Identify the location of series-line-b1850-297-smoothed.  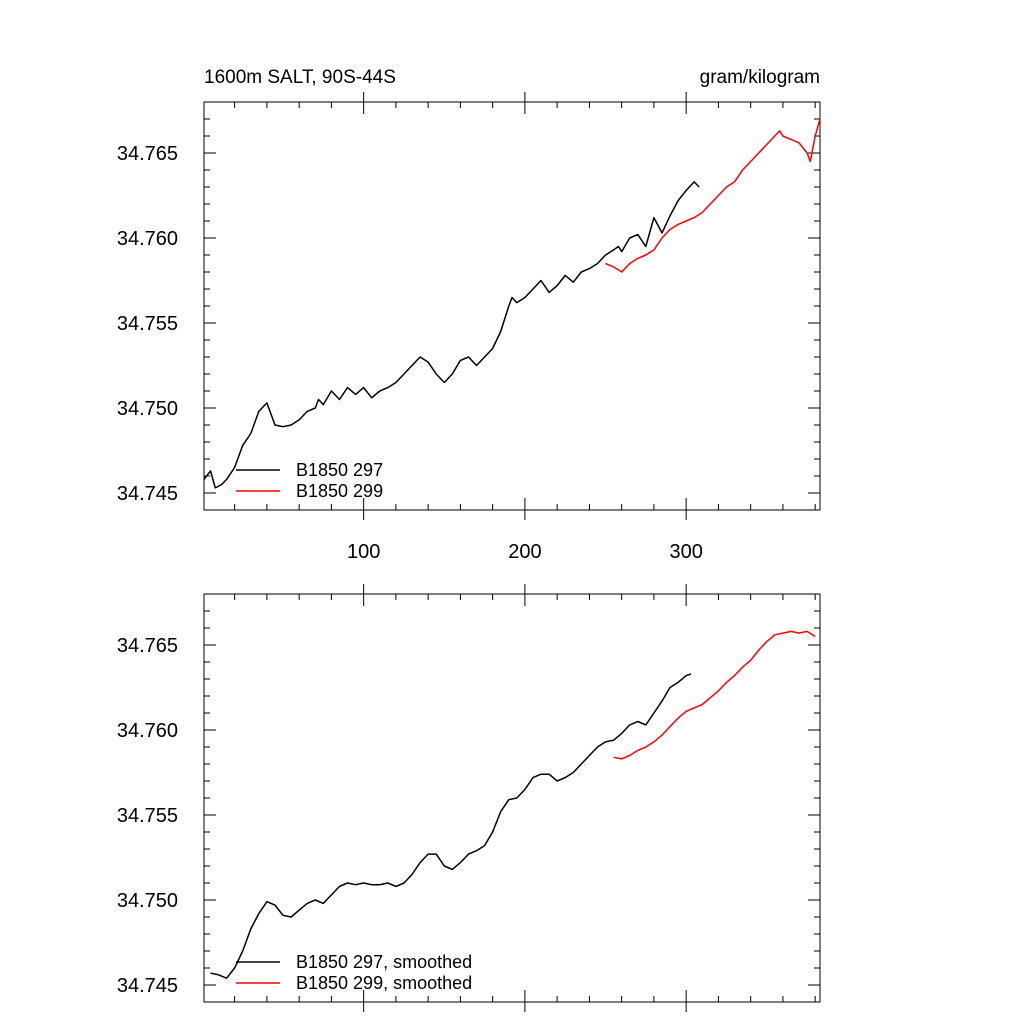
(451, 826).